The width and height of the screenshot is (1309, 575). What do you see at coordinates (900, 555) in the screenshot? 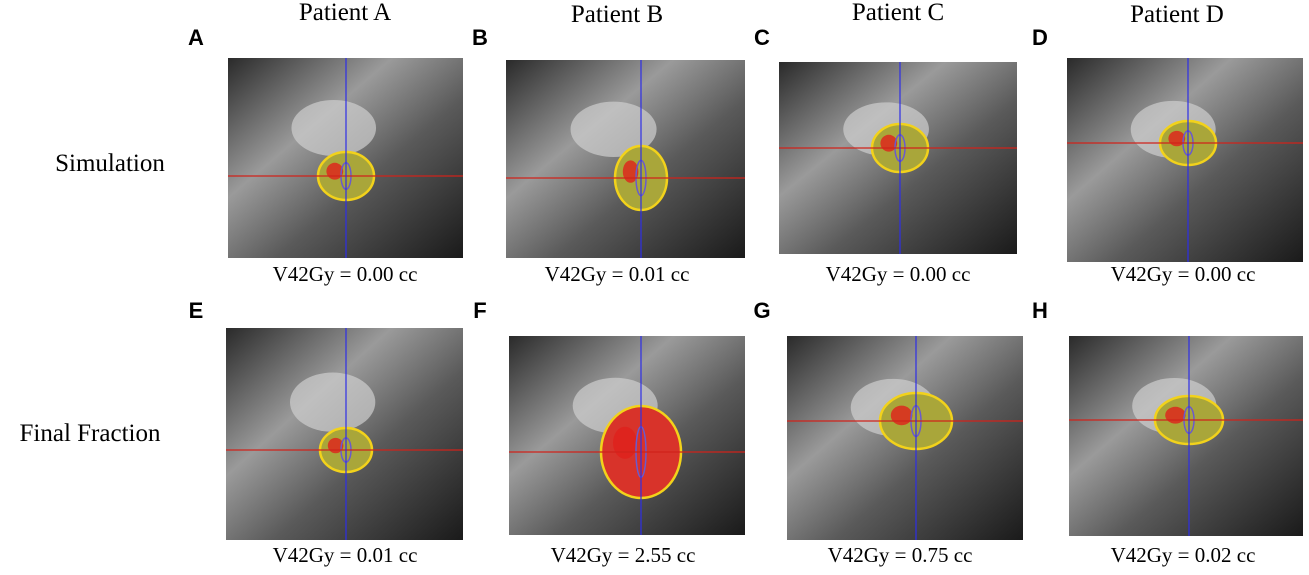
I see `panel-caption: V42Gy = 0.75 cc` at bounding box center [900, 555].